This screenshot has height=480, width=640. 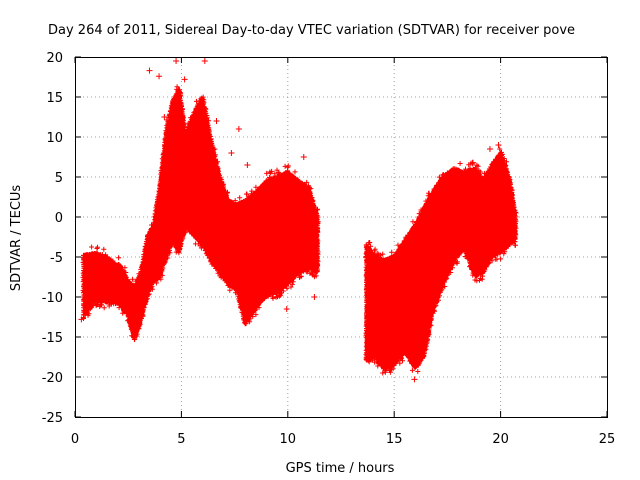 I want to click on y-tick-label: 15, so click(x=54, y=98).